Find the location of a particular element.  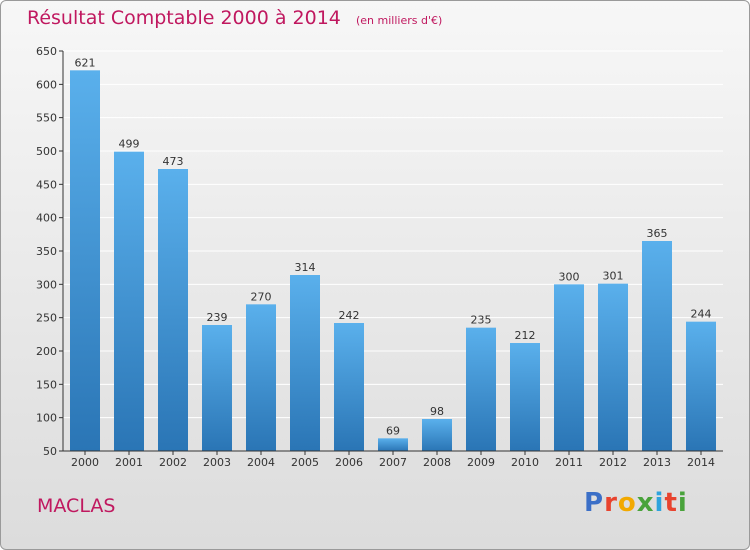

logo-letter: o is located at coordinates (627, 503).